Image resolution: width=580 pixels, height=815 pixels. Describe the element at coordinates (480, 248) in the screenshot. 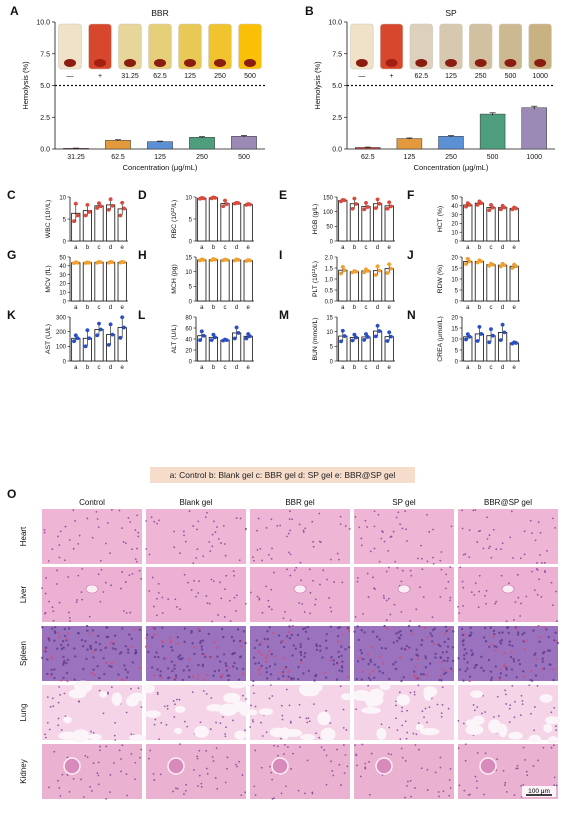

I see `x-tick-label: b` at that location.